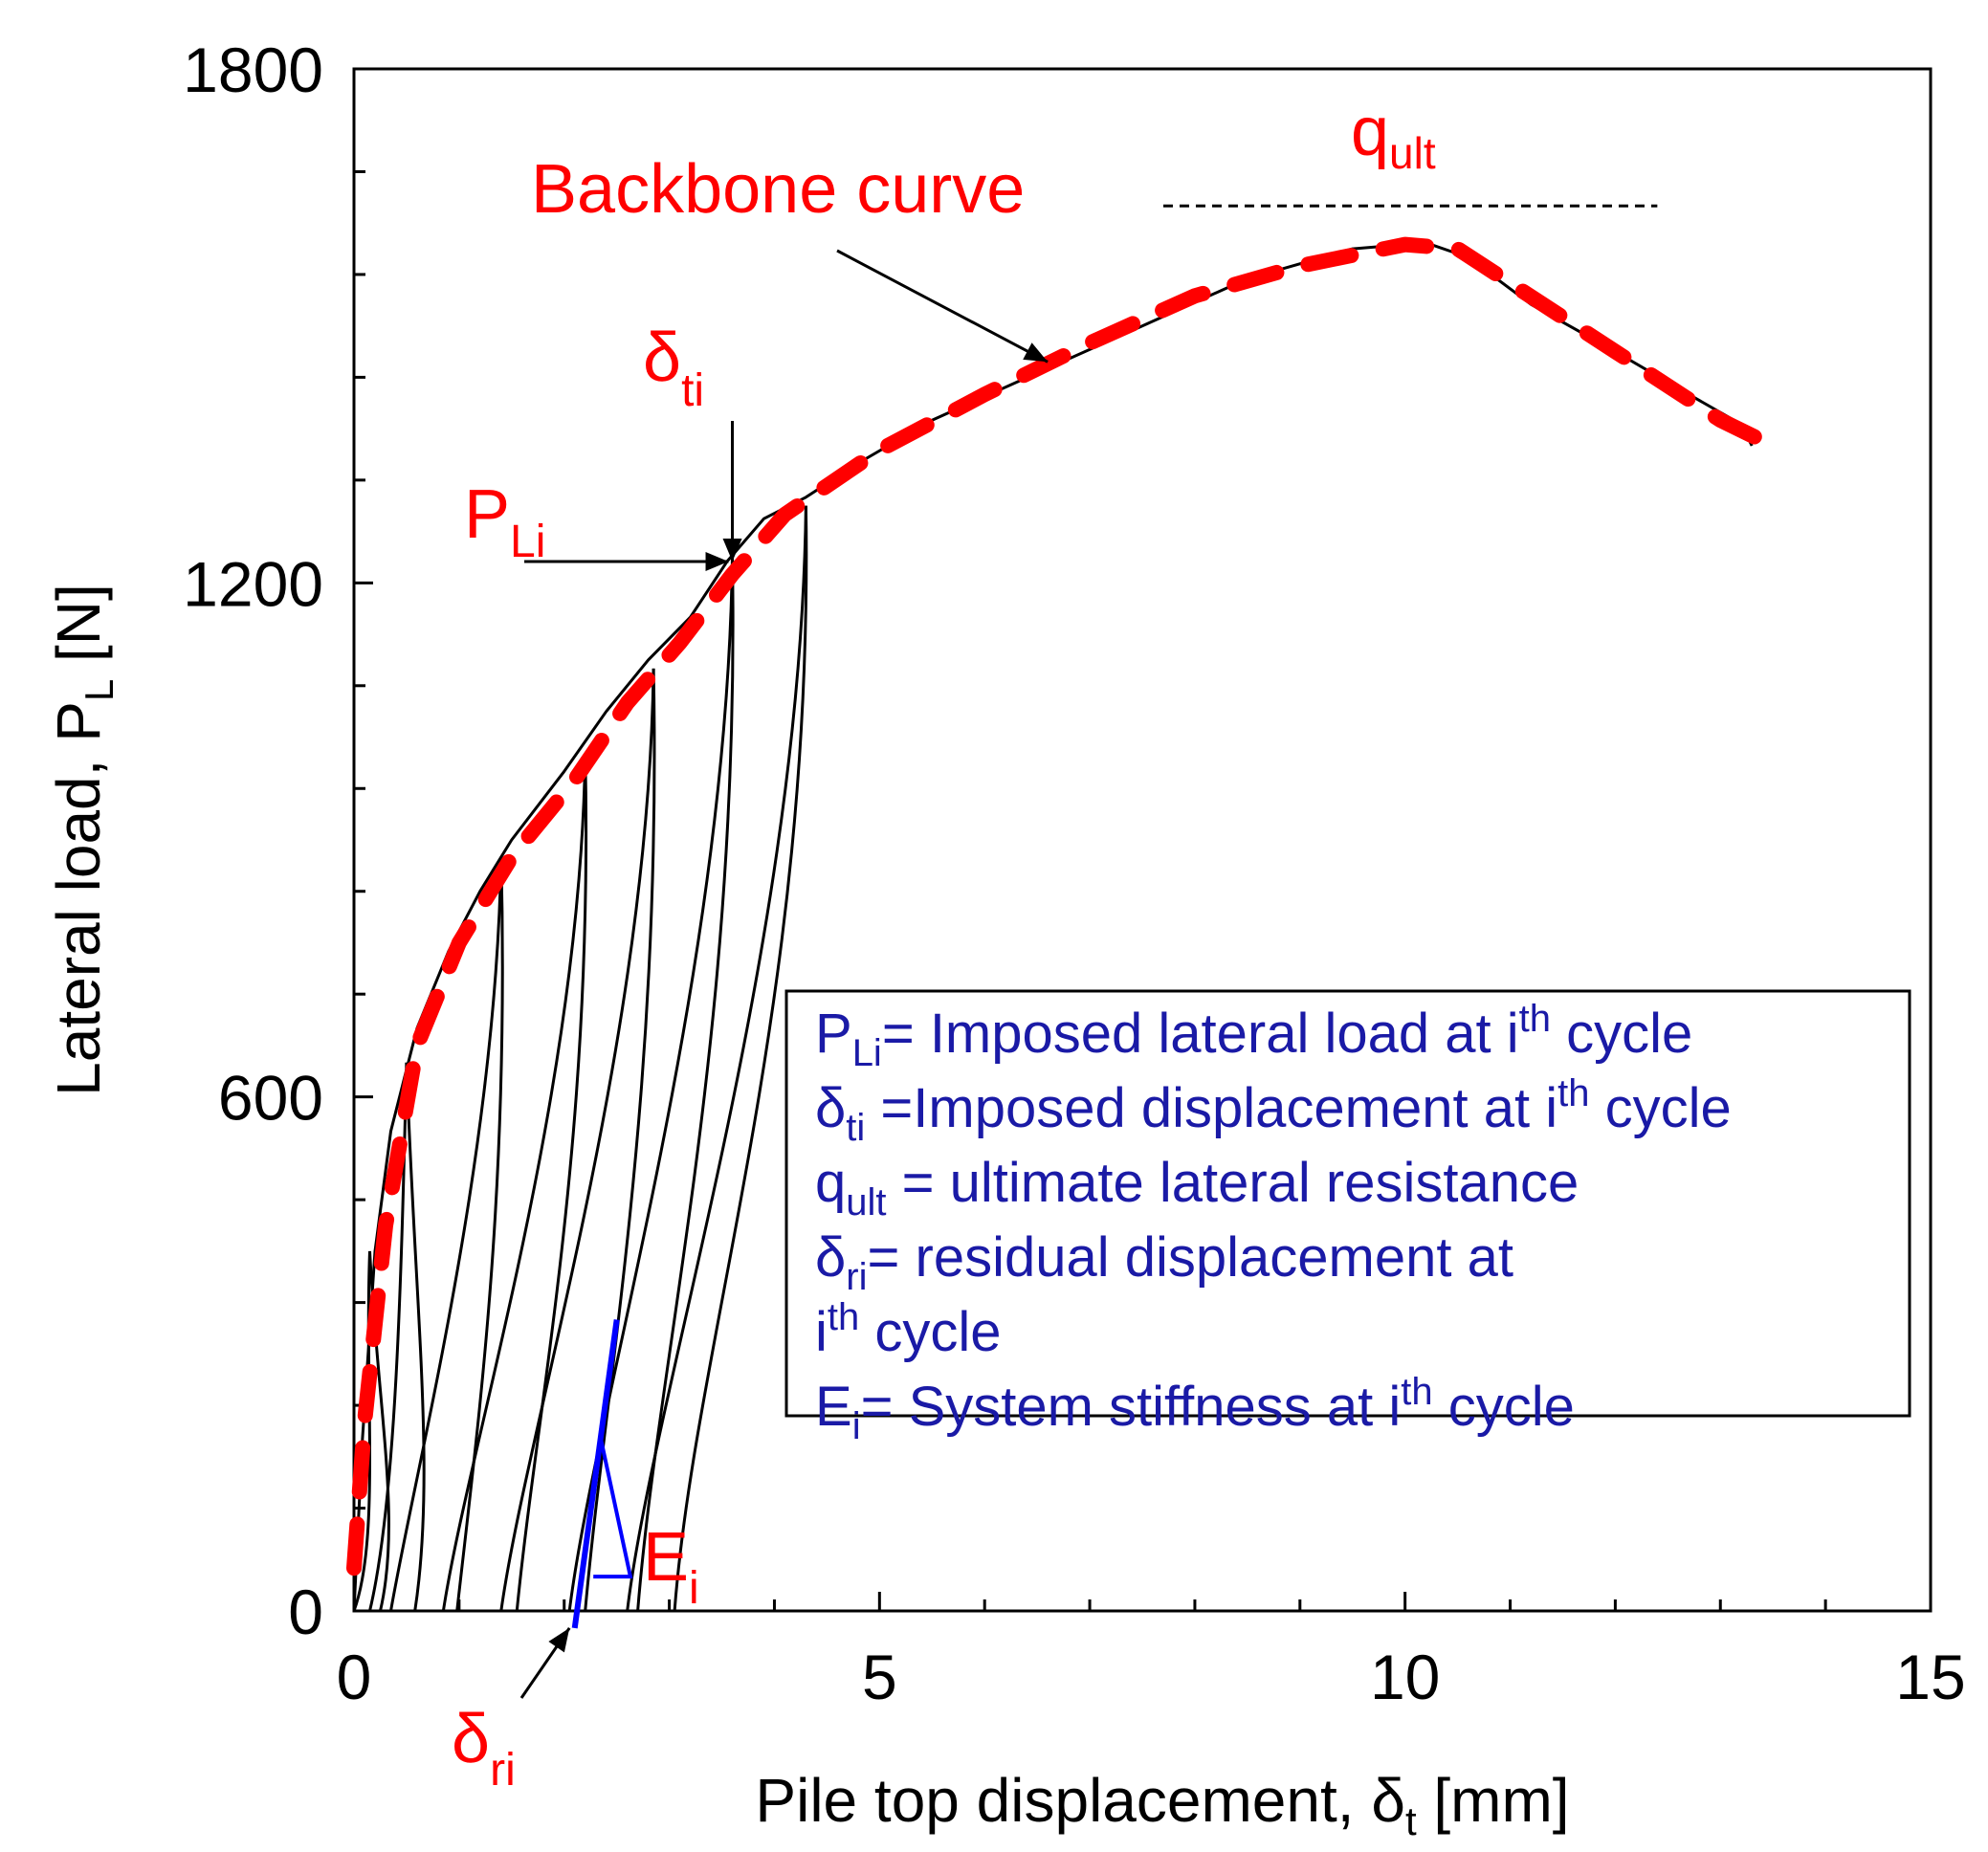 This screenshot has width=1988, height=1852. I want to click on y-tick-label: 0, so click(305, 1611).